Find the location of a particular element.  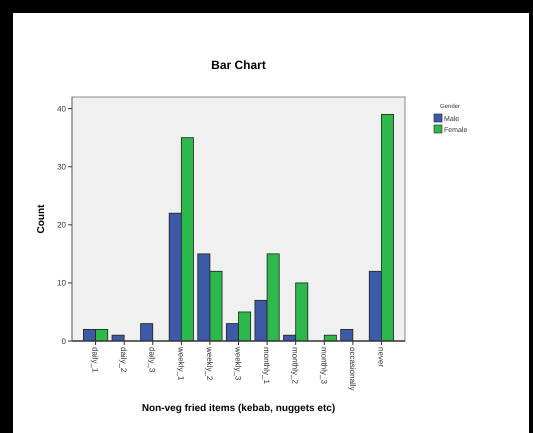

x-tick-label: daily_2 is located at coordinates (123, 360).